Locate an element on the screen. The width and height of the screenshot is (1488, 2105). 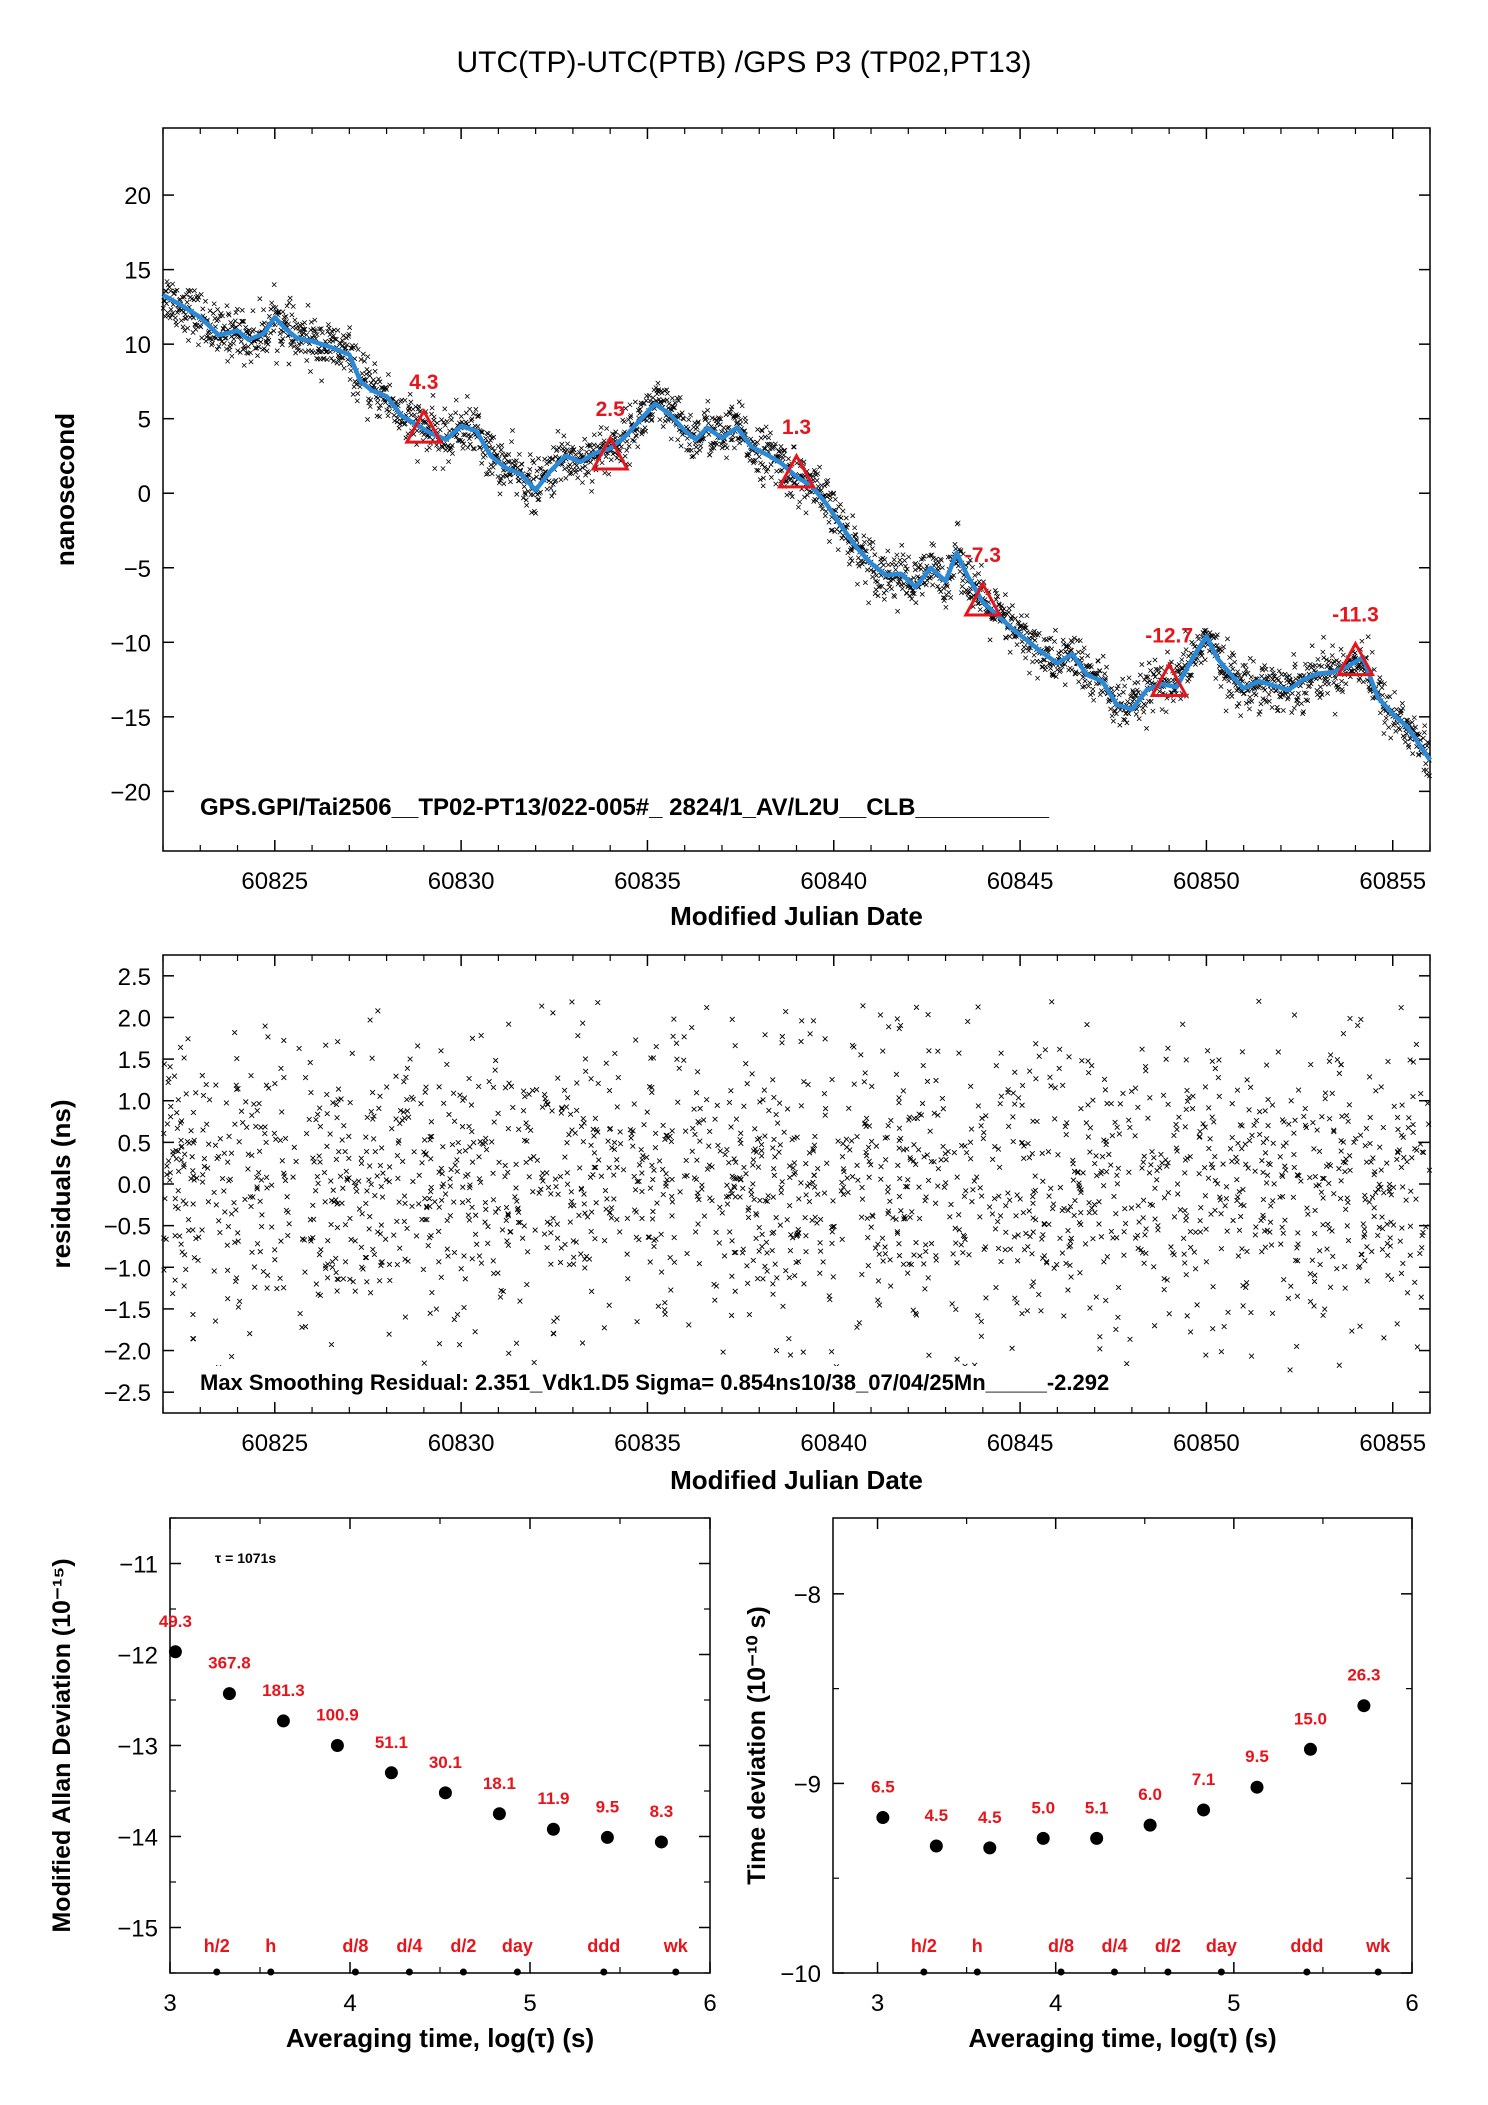
panel-tdev-time-markers: h/2 h d/8 d/4 d/2 day ddd wk is located at coordinates (1151, 1956).